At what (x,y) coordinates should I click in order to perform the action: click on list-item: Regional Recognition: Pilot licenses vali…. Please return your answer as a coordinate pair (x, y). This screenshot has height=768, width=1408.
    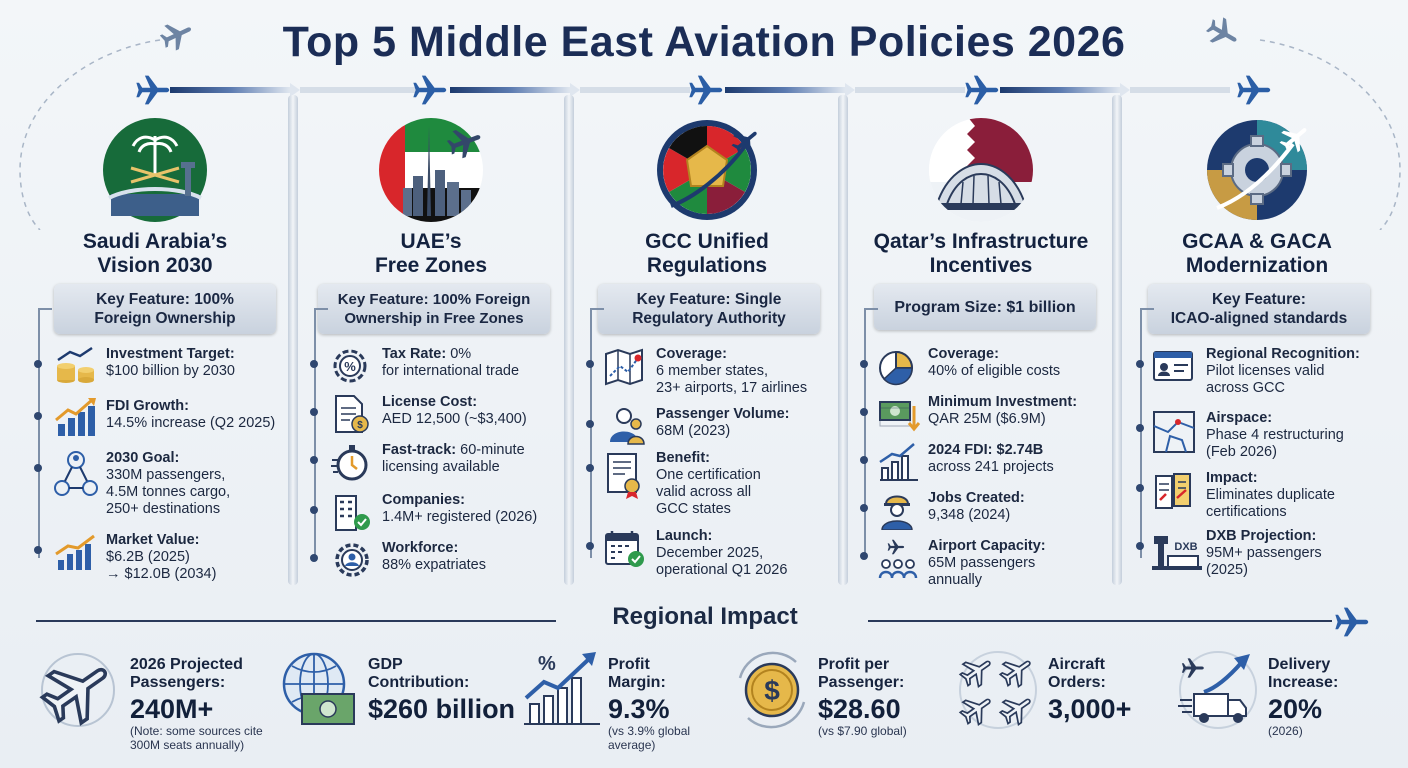
    Looking at the image, I should click on (1246, 376).